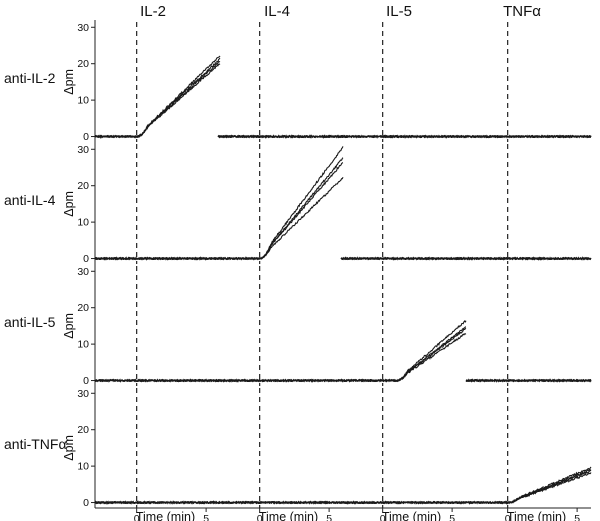 This screenshot has height=521, width=600. What do you see at coordinates (141, 453) in the screenshot?
I see `panel-12: 0 10 20 30 Δpm 0 5 Time (min)` at bounding box center [141, 453].